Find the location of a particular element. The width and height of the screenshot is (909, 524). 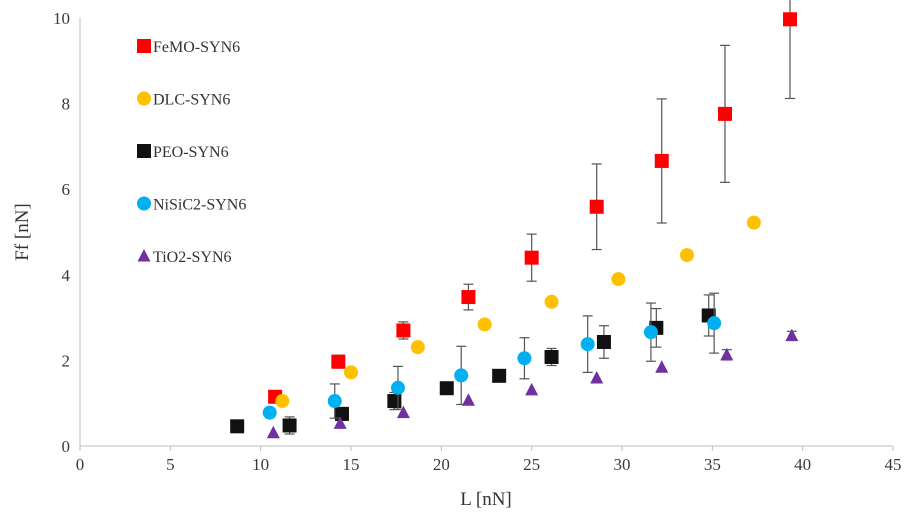

x-tick-label: 35 is located at coordinates (712, 464).